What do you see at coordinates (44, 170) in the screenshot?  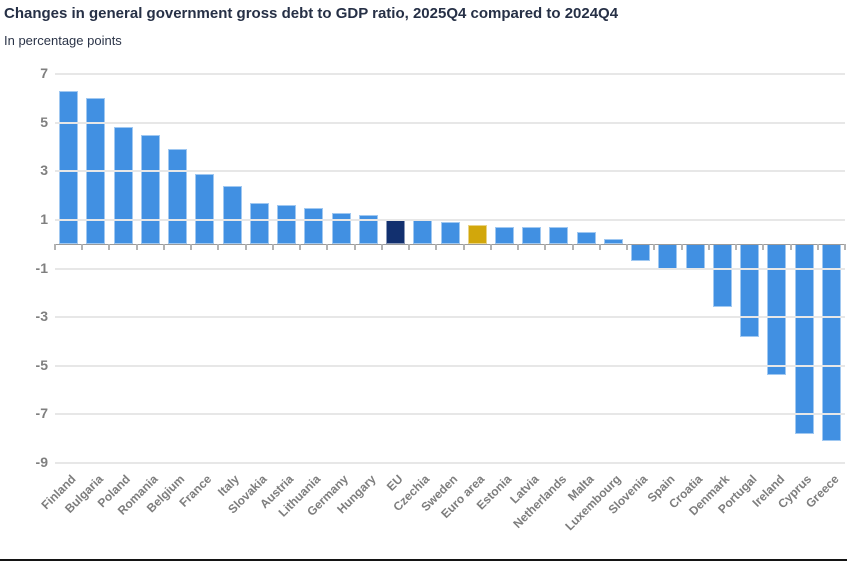 I see `y-tick-label-3: 3` at bounding box center [44, 170].